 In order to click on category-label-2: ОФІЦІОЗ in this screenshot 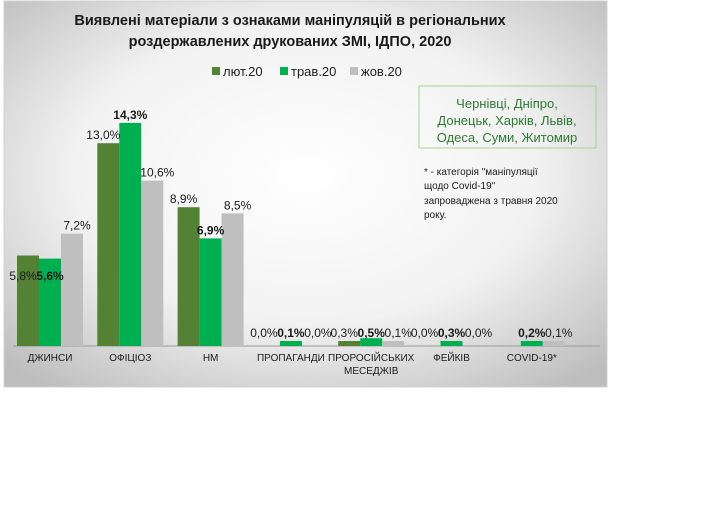, I will do `click(130, 358)`.